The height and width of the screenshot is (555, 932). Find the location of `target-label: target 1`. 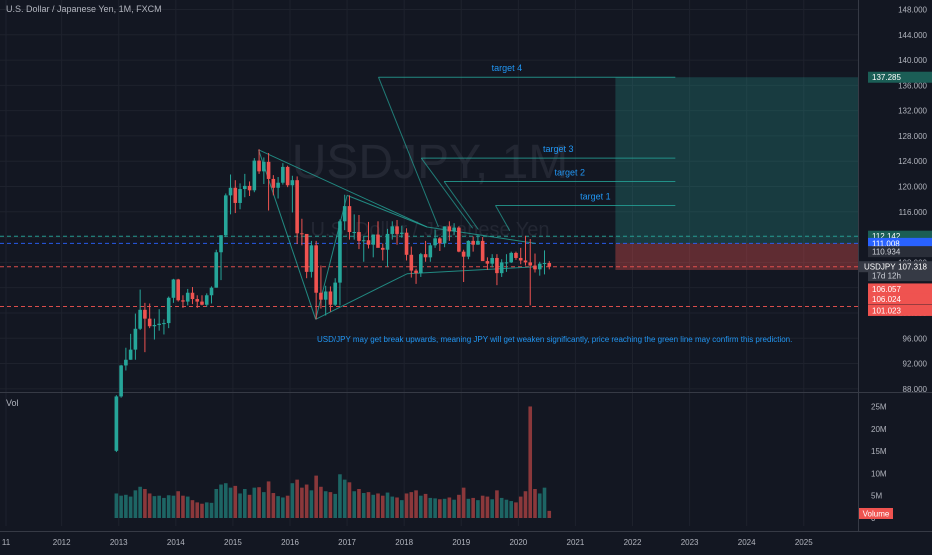

target-label: target 1 is located at coordinates (595, 196).